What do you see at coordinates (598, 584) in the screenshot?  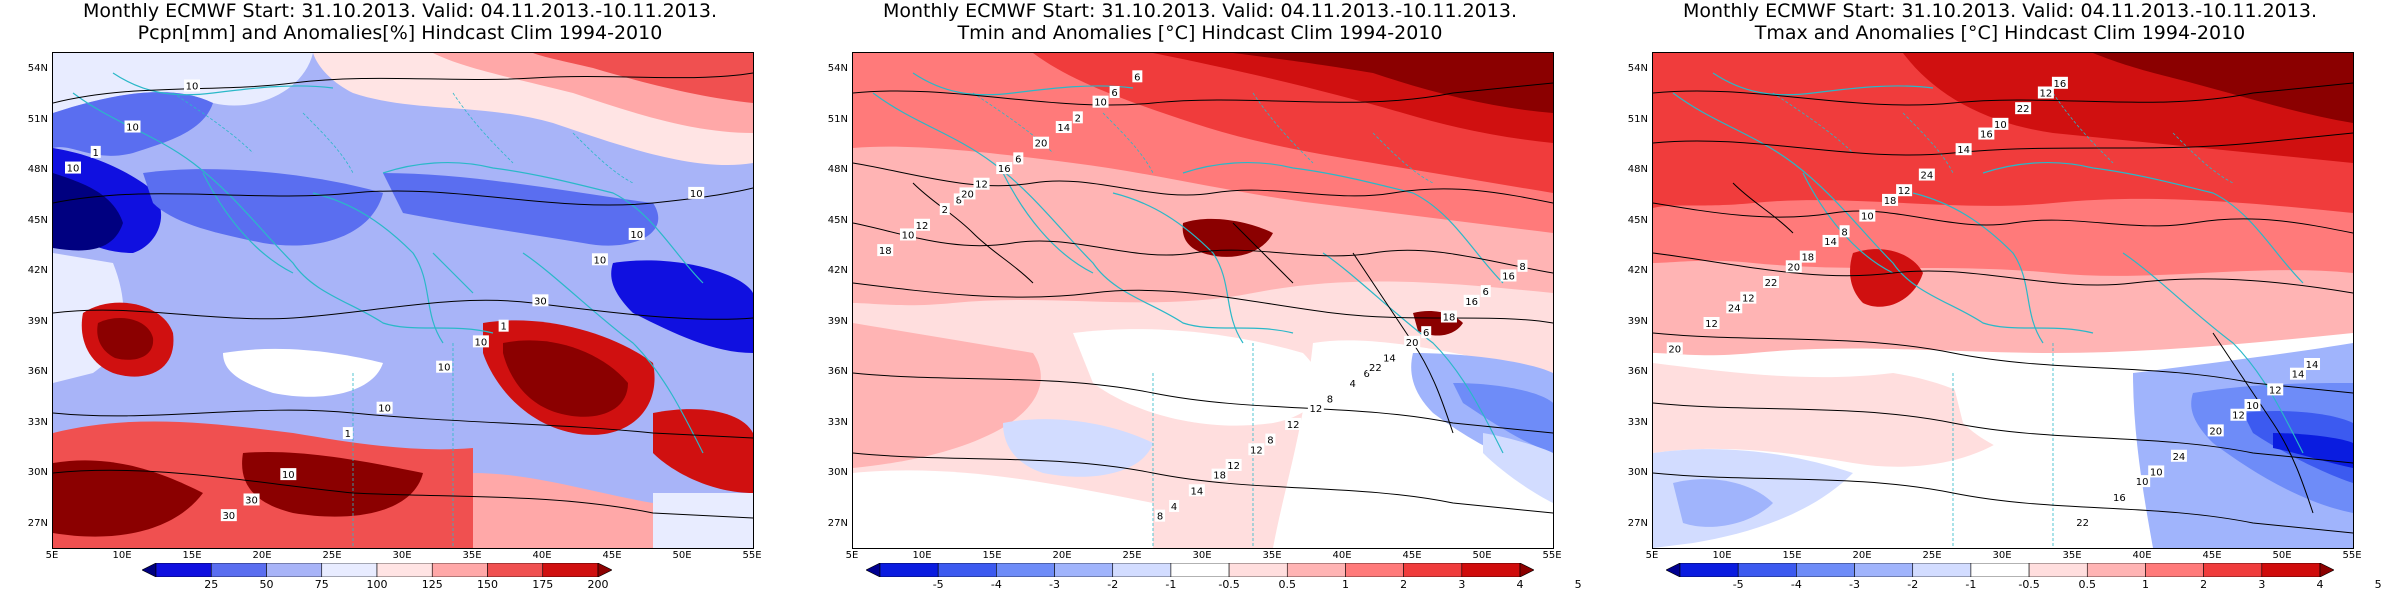 I see `colorbar-tick-label: 200` at bounding box center [598, 584].